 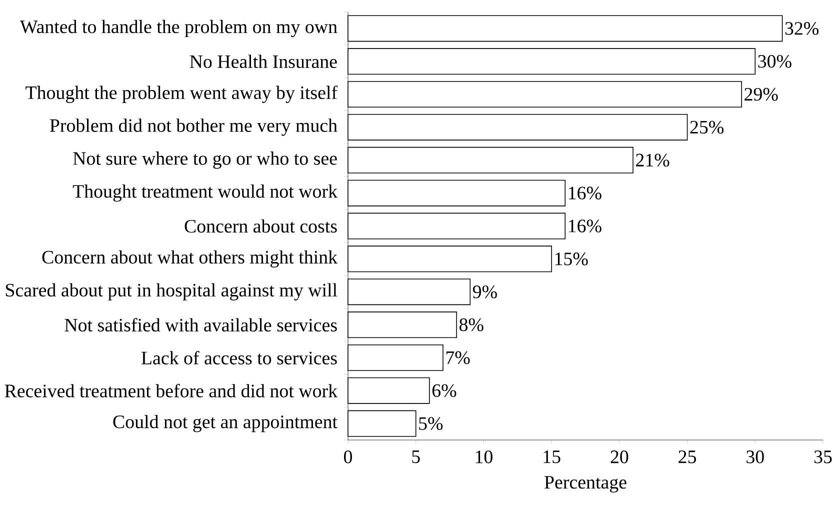 I want to click on data-label: 21%, so click(x=653, y=160).